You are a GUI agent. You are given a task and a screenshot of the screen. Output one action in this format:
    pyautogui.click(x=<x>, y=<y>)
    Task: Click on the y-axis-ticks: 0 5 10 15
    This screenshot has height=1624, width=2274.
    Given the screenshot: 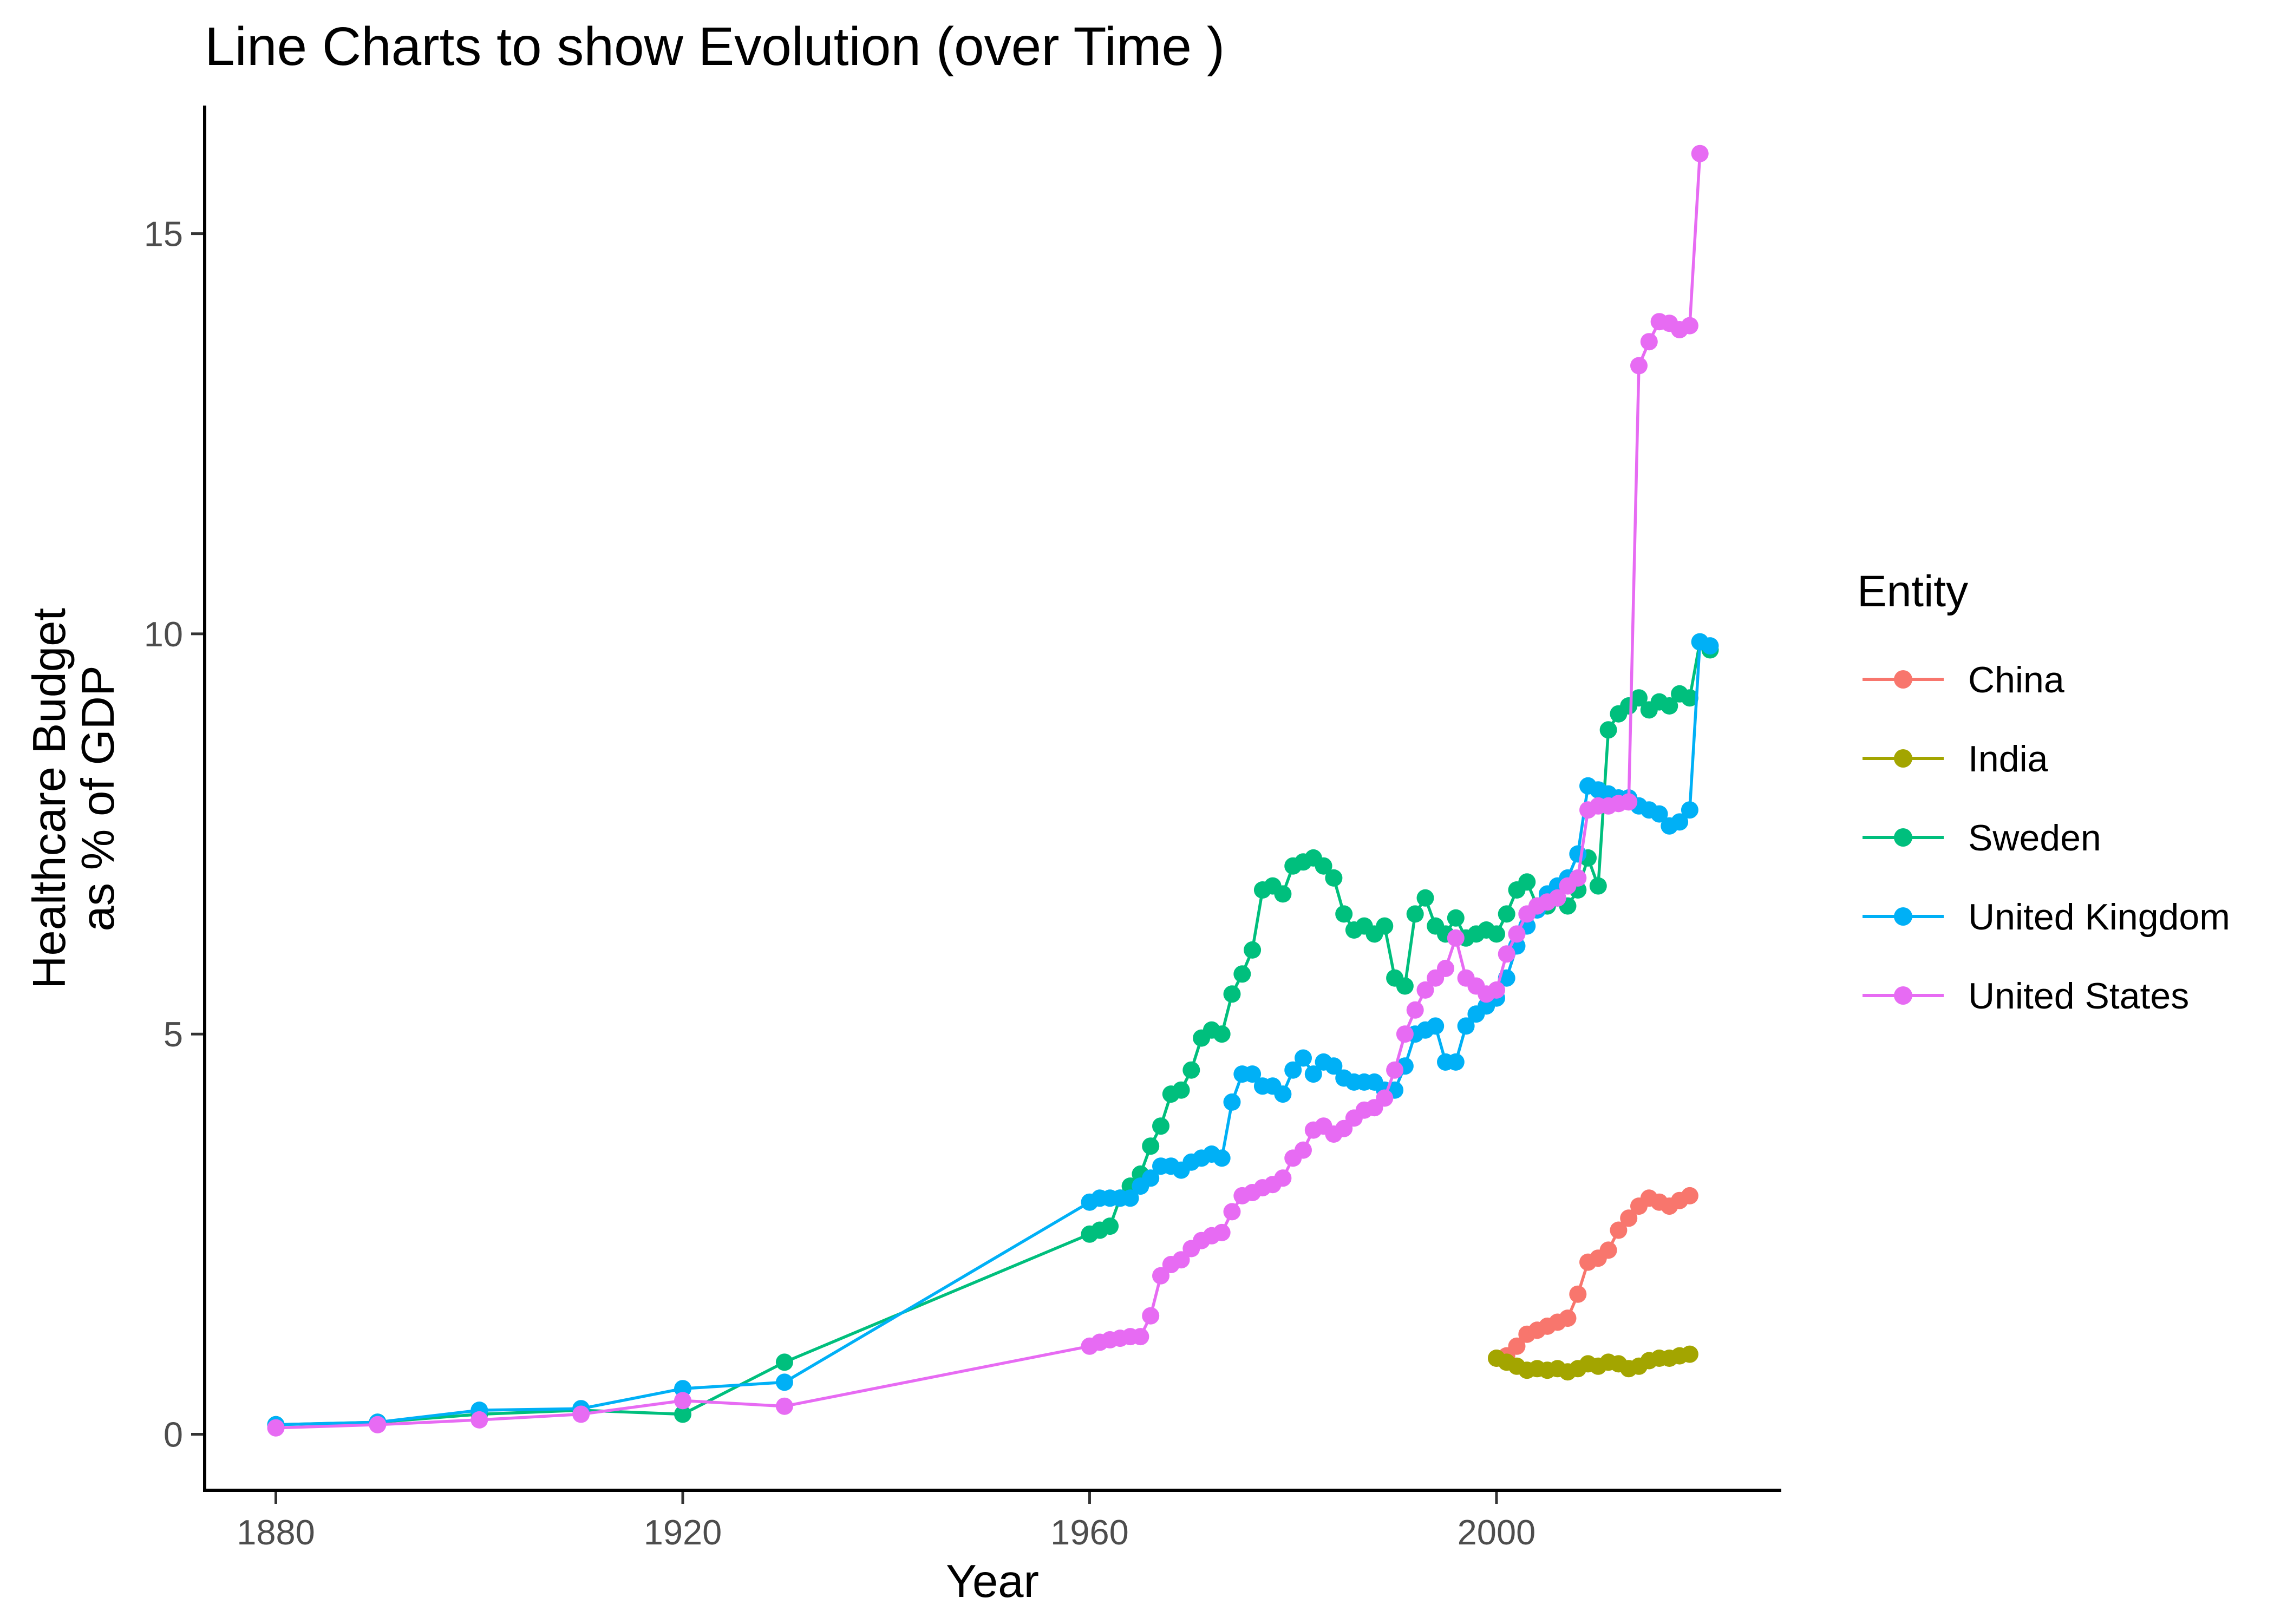 What is the action you would take?
    pyautogui.click(x=174, y=834)
    